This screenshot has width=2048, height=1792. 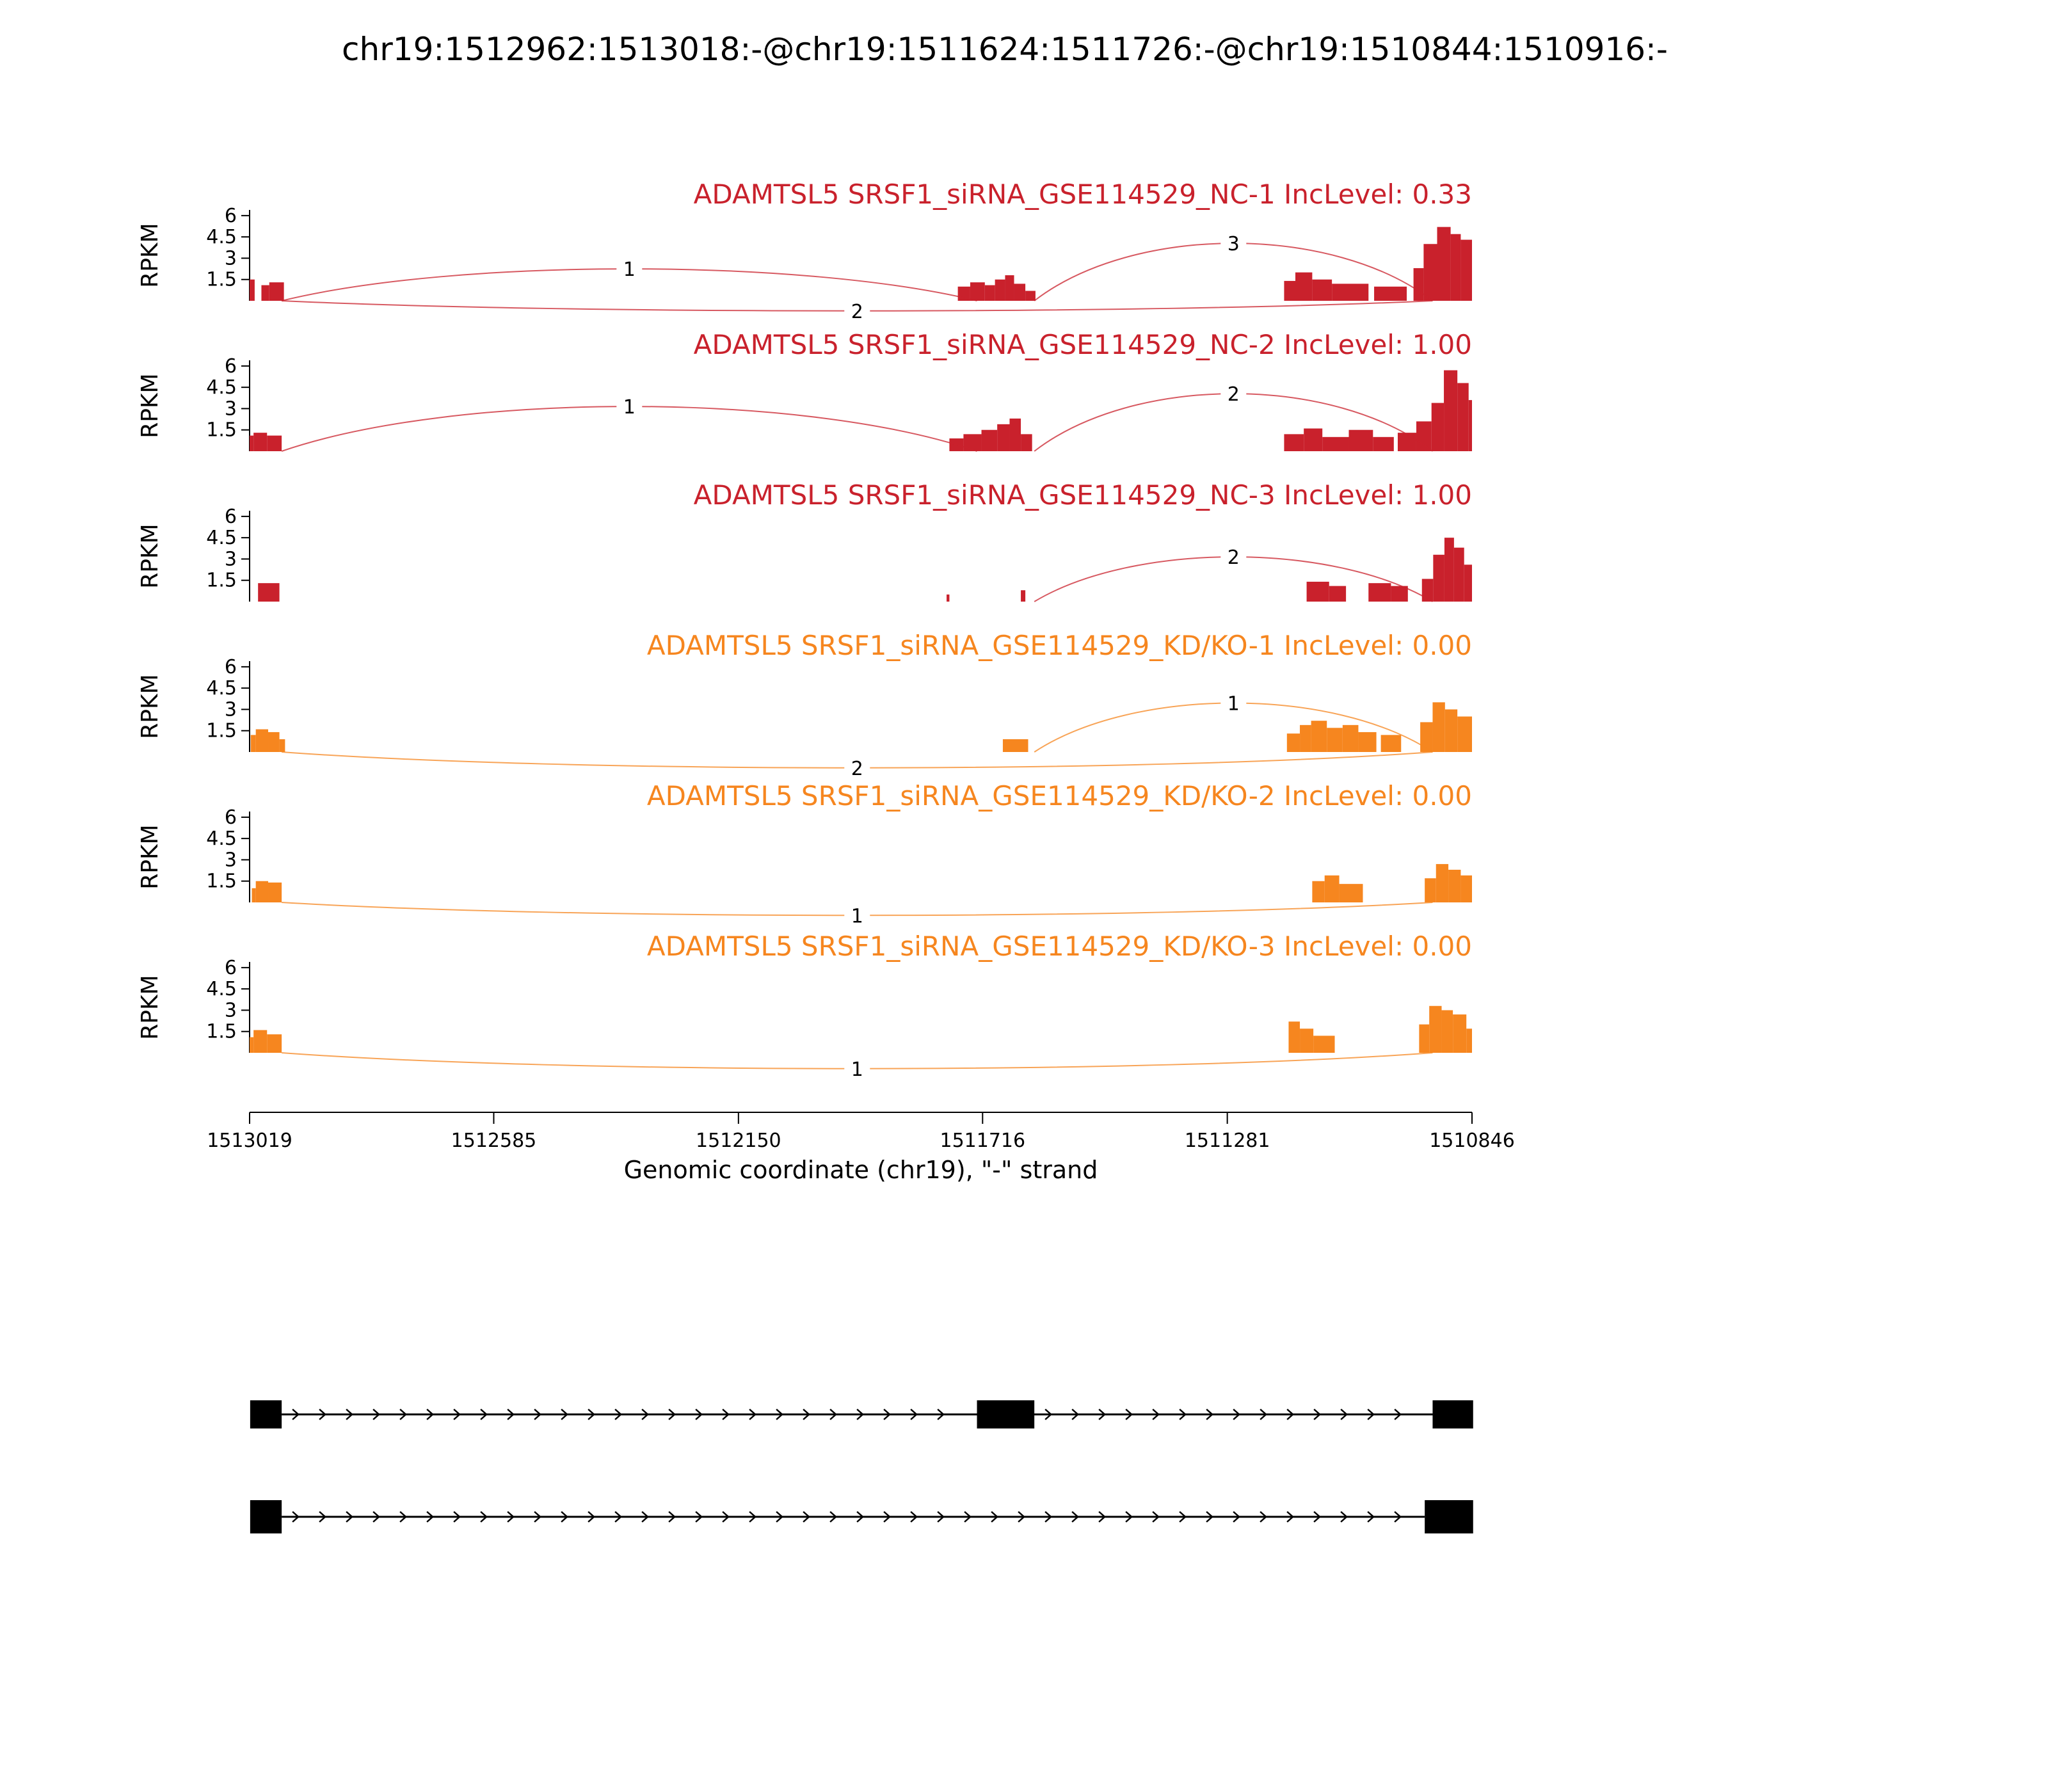 I want to click on x-tick-label: 1511281, so click(x=1227, y=1141).